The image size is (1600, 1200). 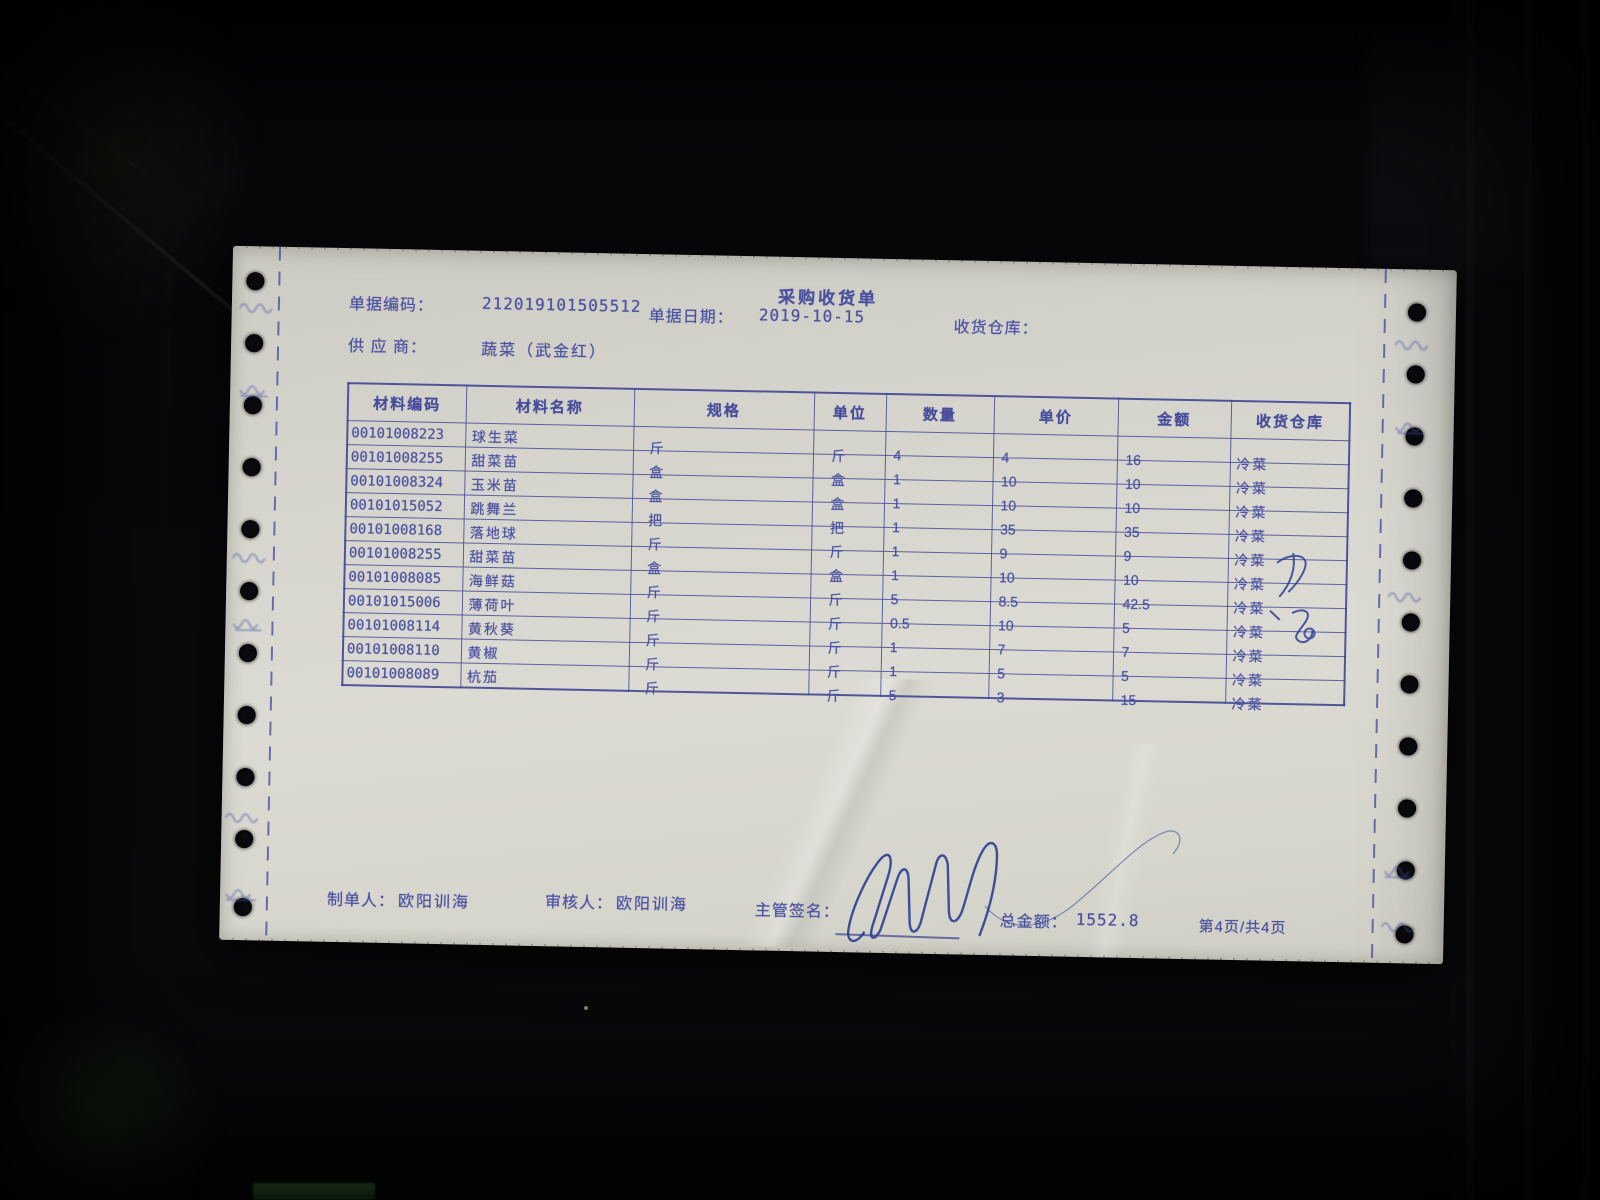 What do you see at coordinates (1170, 644) in the screenshot?
I see `cell-amount: 7` at bounding box center [1170, 644].